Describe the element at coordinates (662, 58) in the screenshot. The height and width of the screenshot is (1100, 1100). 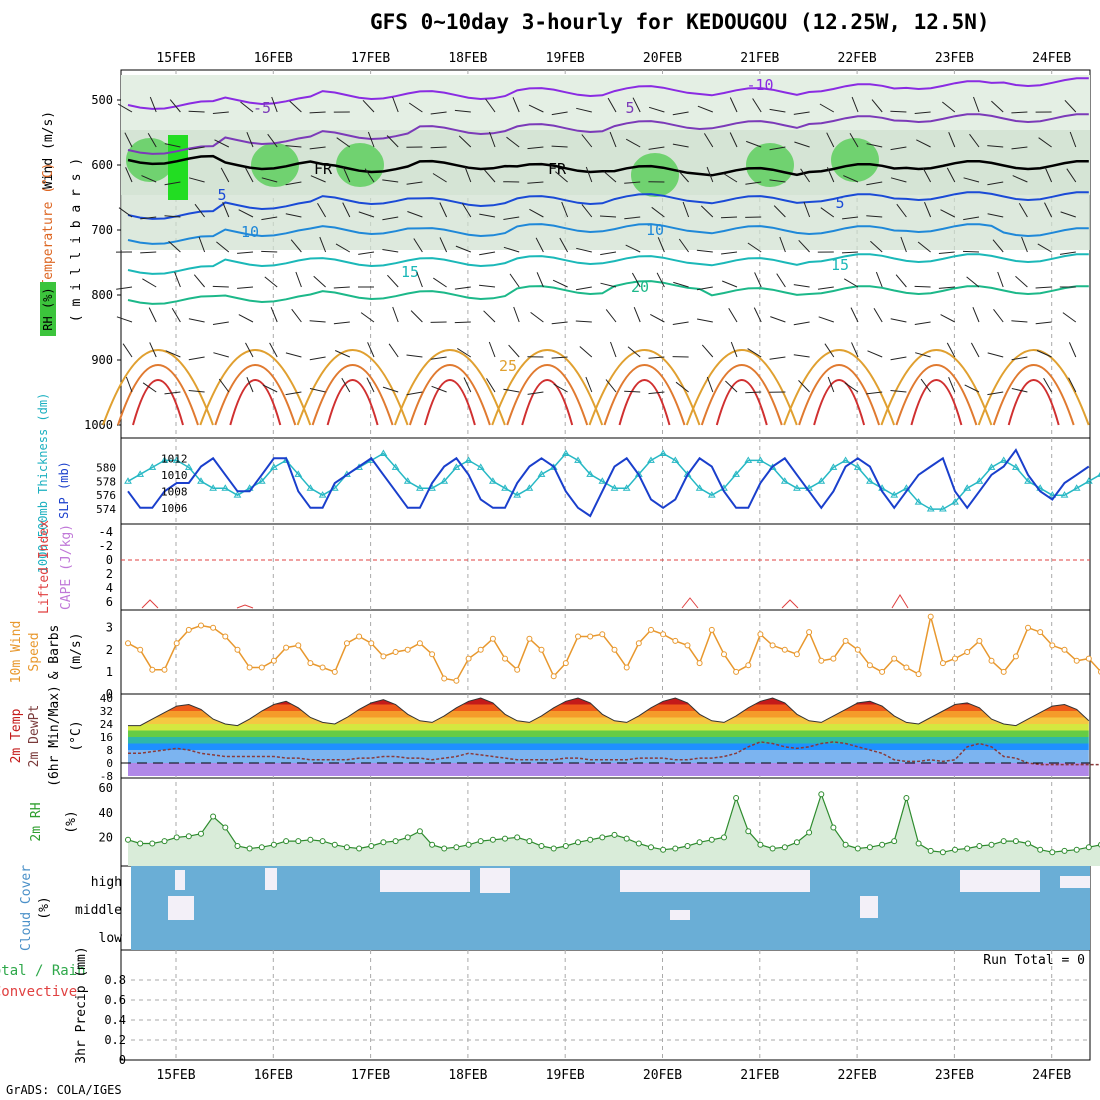
I see `date-tick-top: 20FEB` at that location.